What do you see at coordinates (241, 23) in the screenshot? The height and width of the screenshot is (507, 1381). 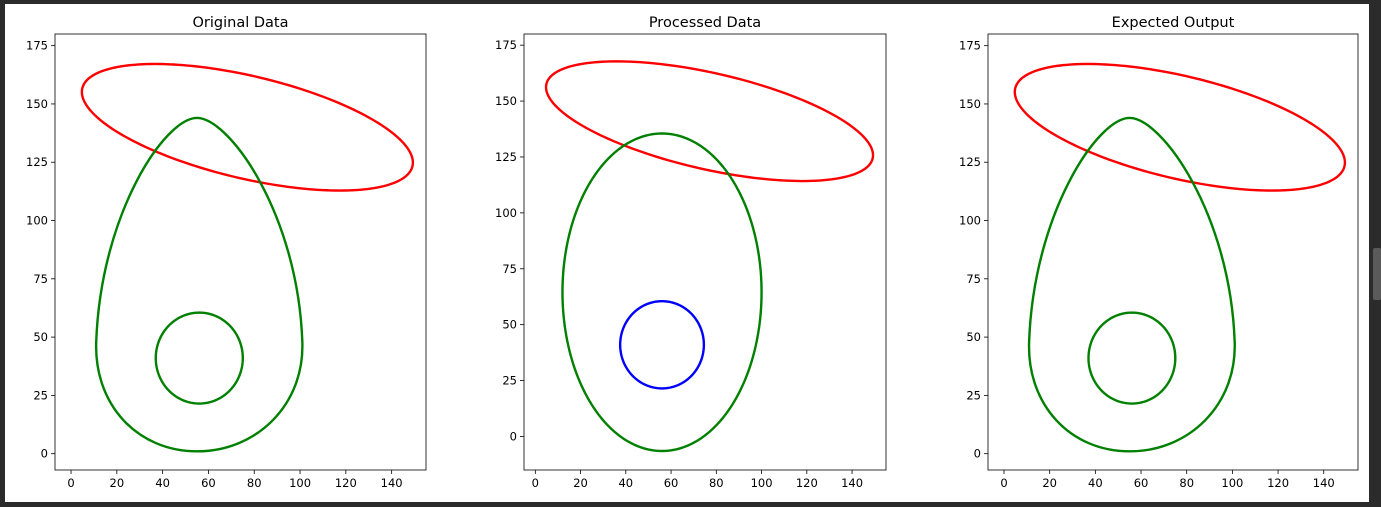 I see `chart-title: Original Data` at bounding box center [241, 23].